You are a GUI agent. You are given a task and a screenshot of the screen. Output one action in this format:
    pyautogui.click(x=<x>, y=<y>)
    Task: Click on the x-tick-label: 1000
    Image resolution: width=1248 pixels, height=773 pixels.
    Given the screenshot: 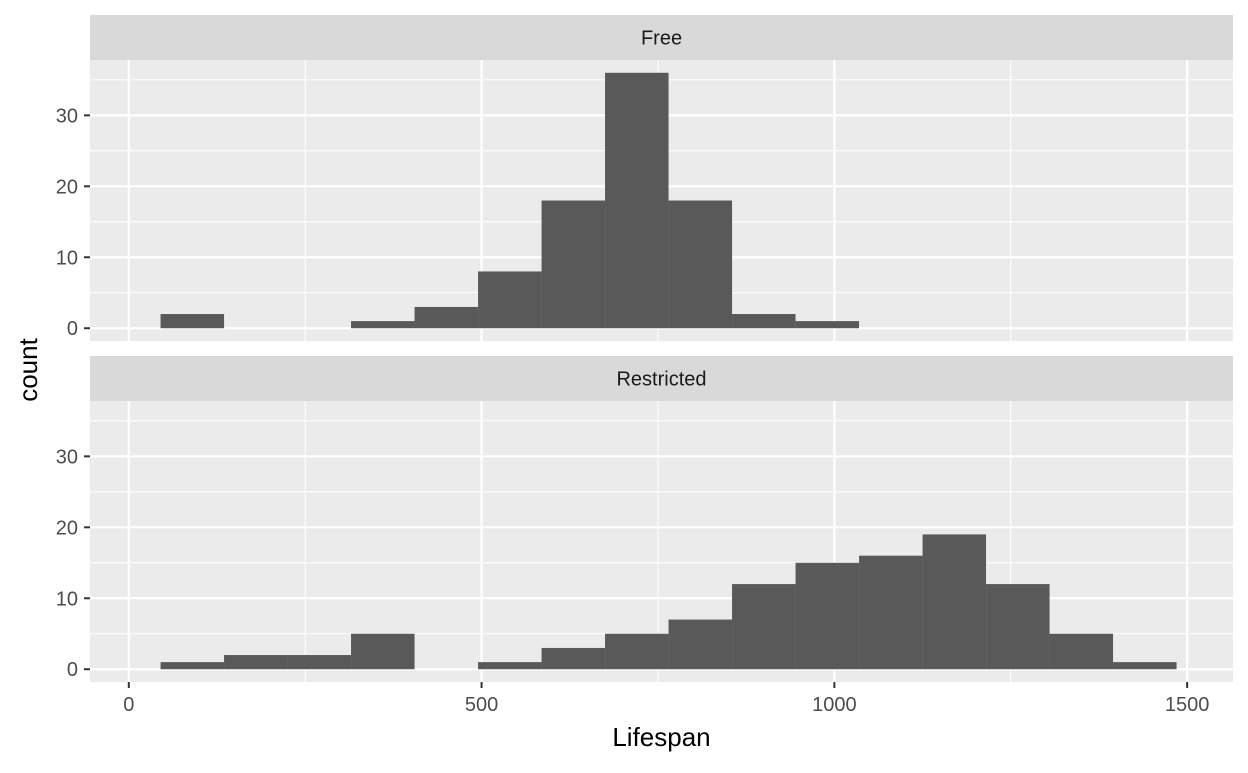 What is the action you would take?
    pyautogui.click(x=834, y=705)
    